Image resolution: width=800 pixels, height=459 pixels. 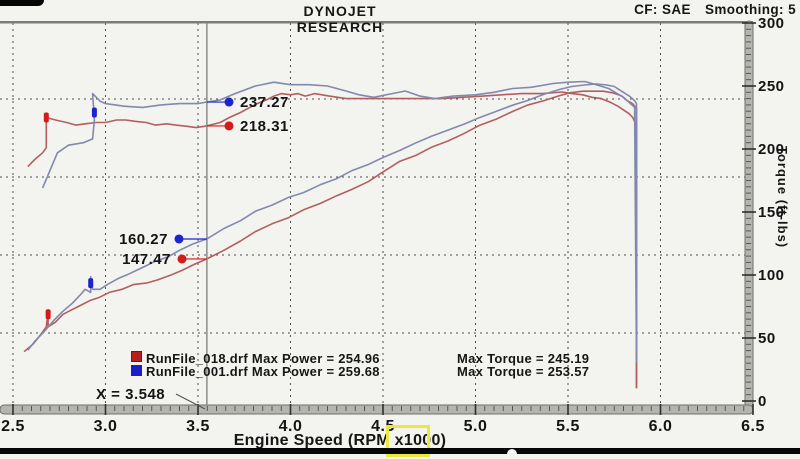 What do you see at coordinates (771, 23) in the screenshot?
I see `svg-text: 300` at bounding box center [771, 23].